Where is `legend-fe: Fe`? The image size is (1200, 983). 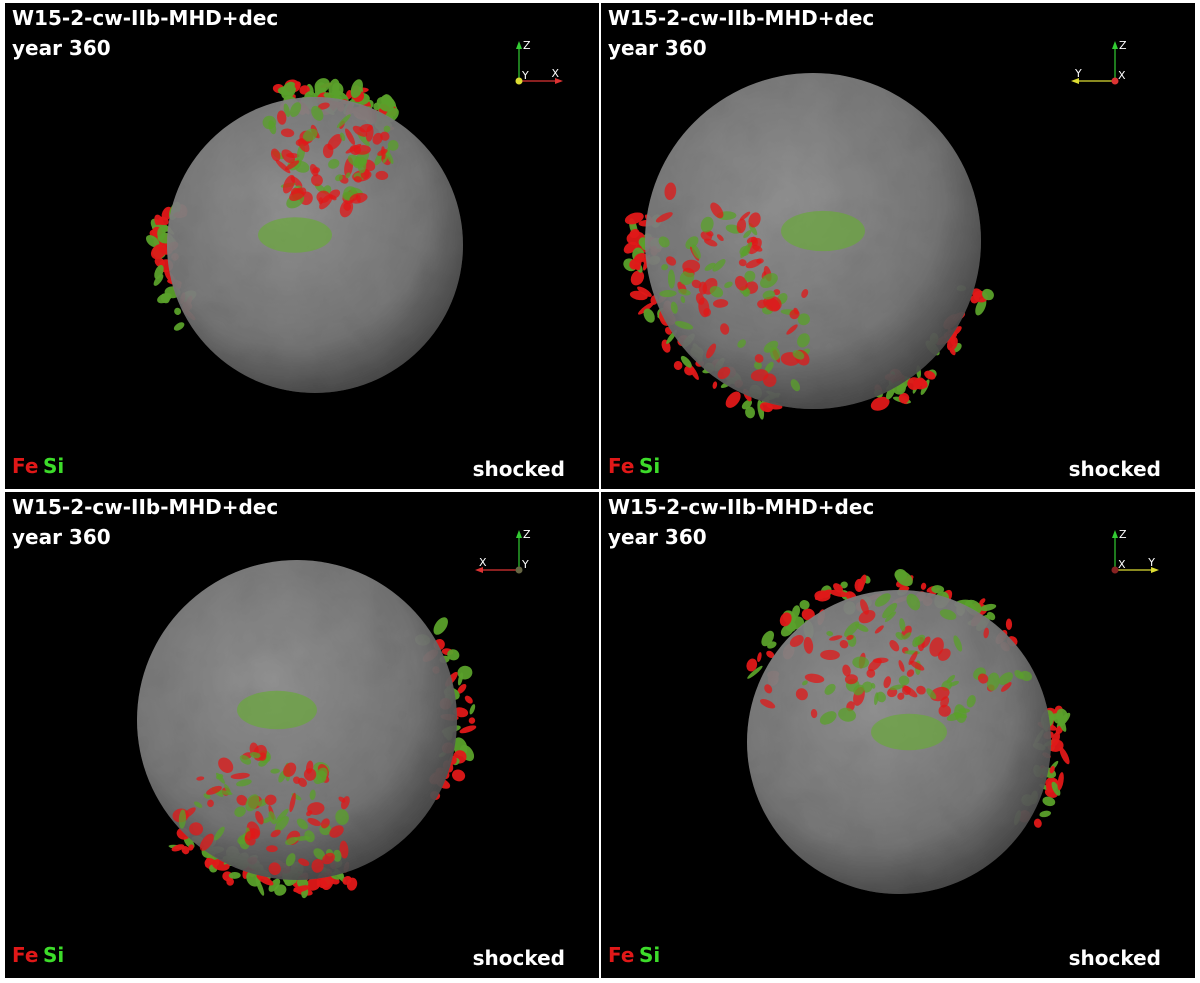 legend-fe: Fe is located at coordinates (621, 955).